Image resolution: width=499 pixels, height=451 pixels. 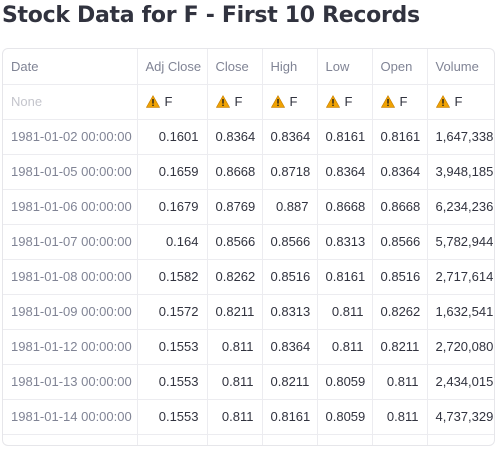 What do you see at coordinates (460, 172) in the screenshot?
I see `table-cell: 3,948,185` at bounding box center [460, 172].